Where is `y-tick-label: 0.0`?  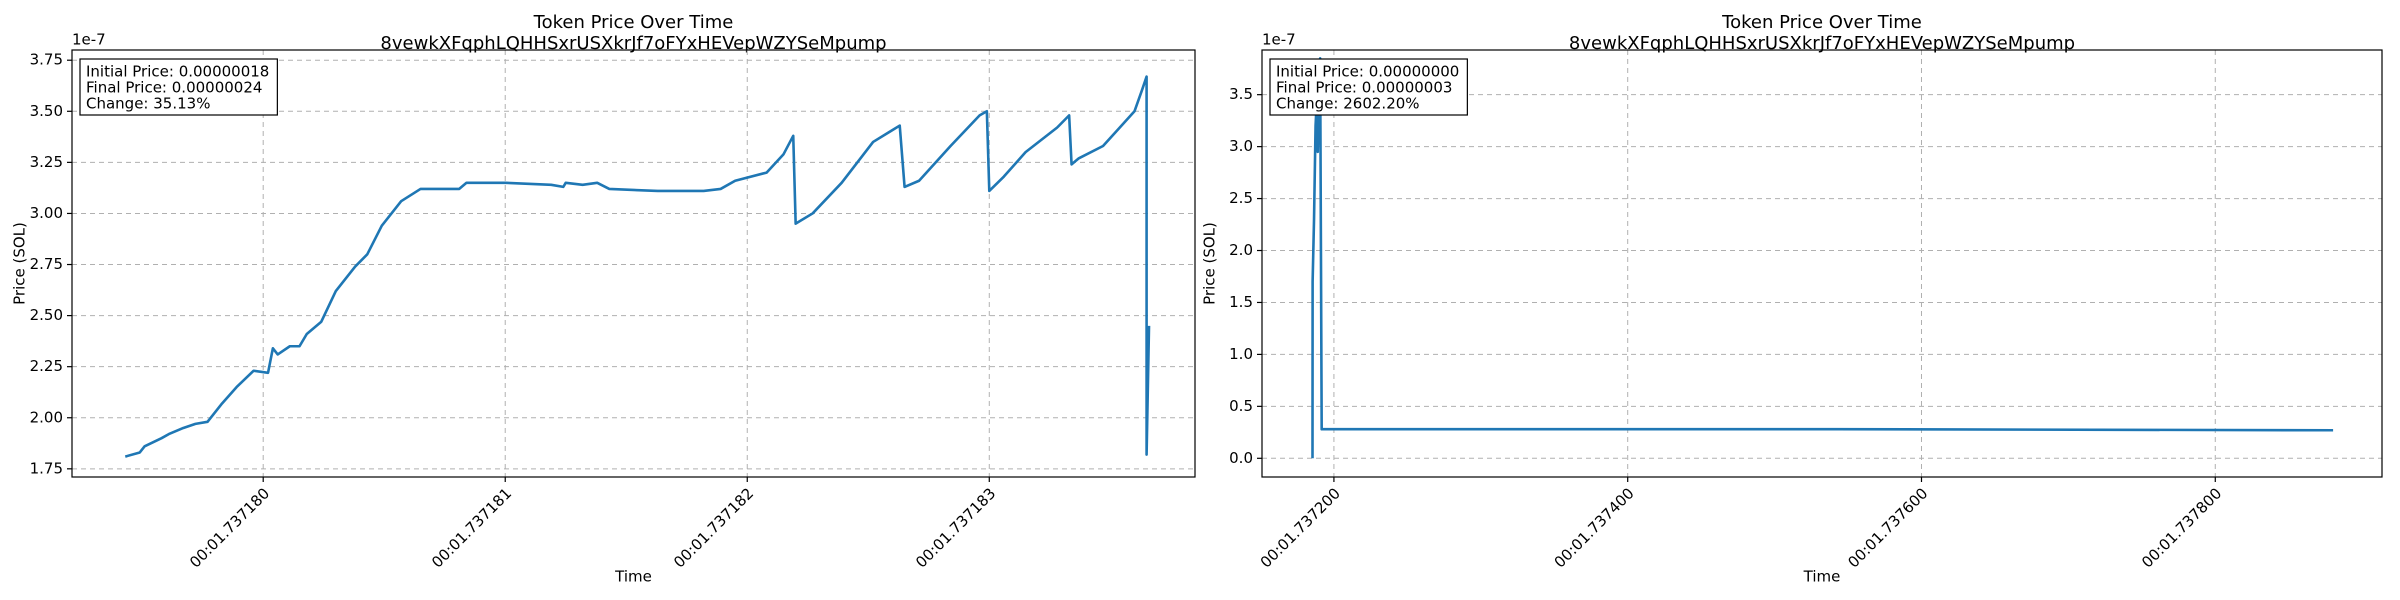
y-tick-label: 0.0 is located at coordinates (1241, 458).